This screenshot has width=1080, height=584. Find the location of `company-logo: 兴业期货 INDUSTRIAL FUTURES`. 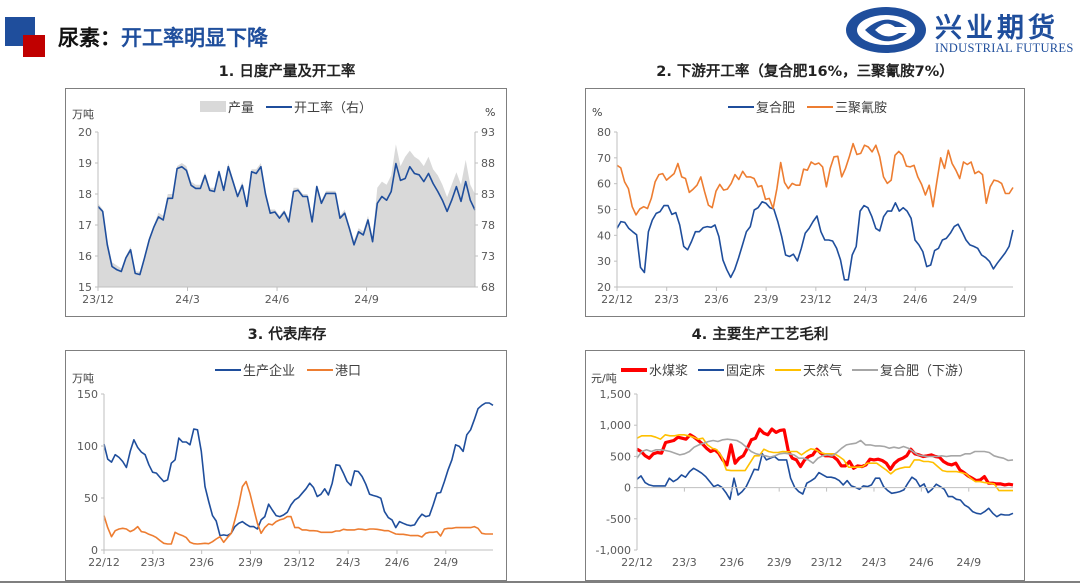

company-logo: 兴业期货 INDUSTRIAL FUTURES is located at coordinates (961, 30).